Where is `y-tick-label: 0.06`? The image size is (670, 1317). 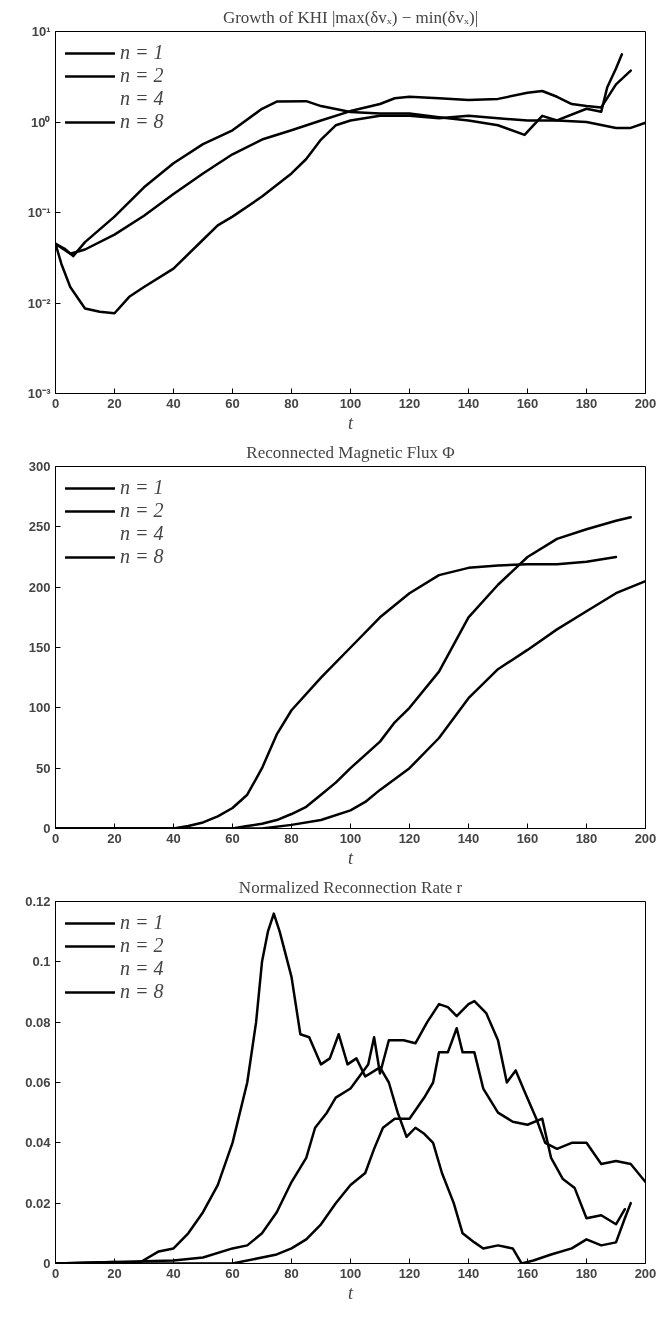 y-tick-label: 0.06 is located at coordinates (38, 1082).